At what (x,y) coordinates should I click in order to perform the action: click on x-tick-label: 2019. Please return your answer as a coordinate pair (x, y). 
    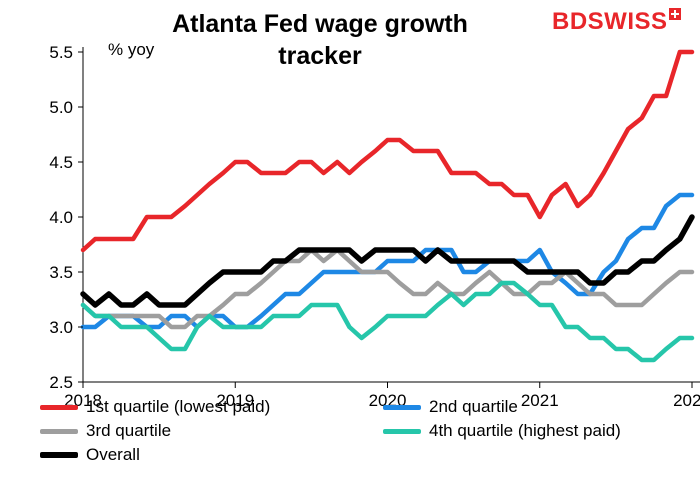
    Looking at the image, I should click on (235, 400).